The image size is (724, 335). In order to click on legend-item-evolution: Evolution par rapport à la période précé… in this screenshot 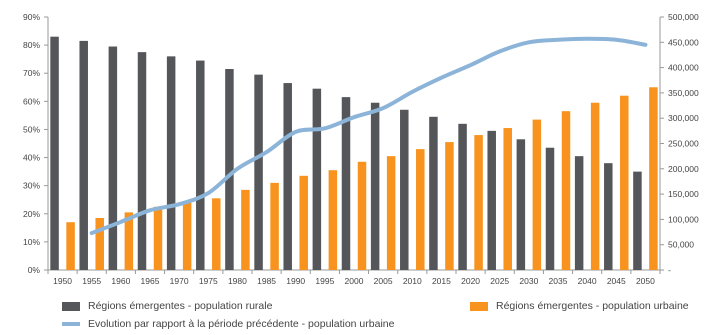, I will do `click(228, 324)`.